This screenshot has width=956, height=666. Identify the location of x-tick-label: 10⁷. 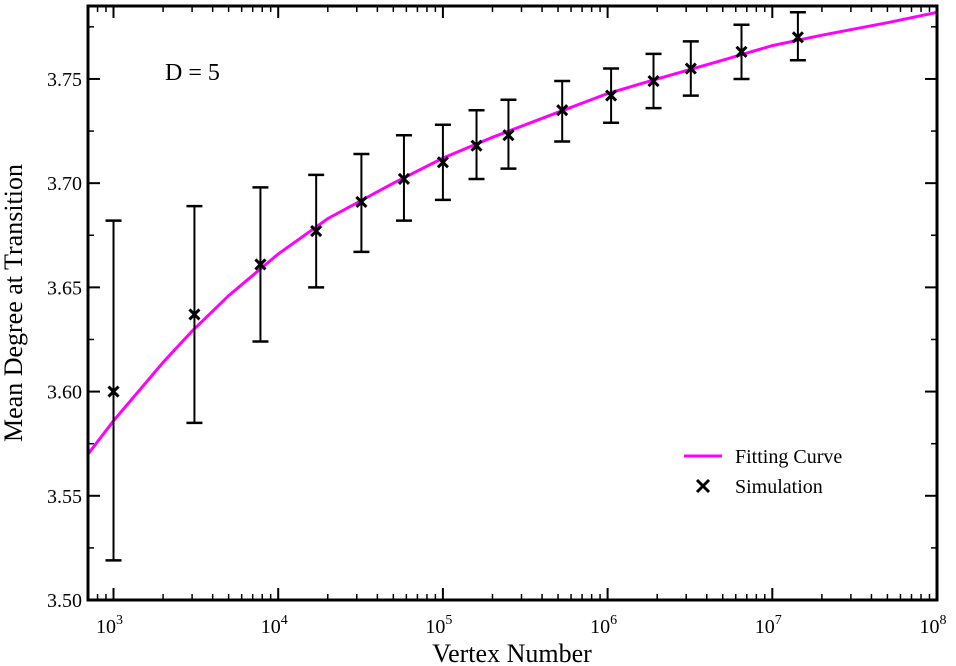
(768, 625).